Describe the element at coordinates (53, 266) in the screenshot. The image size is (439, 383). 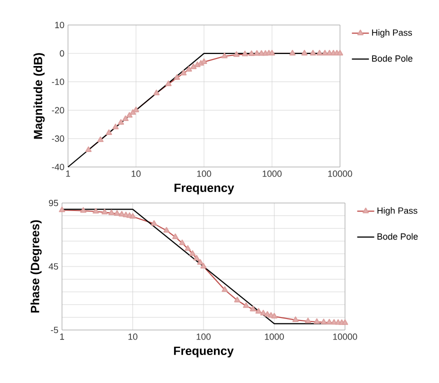
I see `y-tick-label: 45` at that location.